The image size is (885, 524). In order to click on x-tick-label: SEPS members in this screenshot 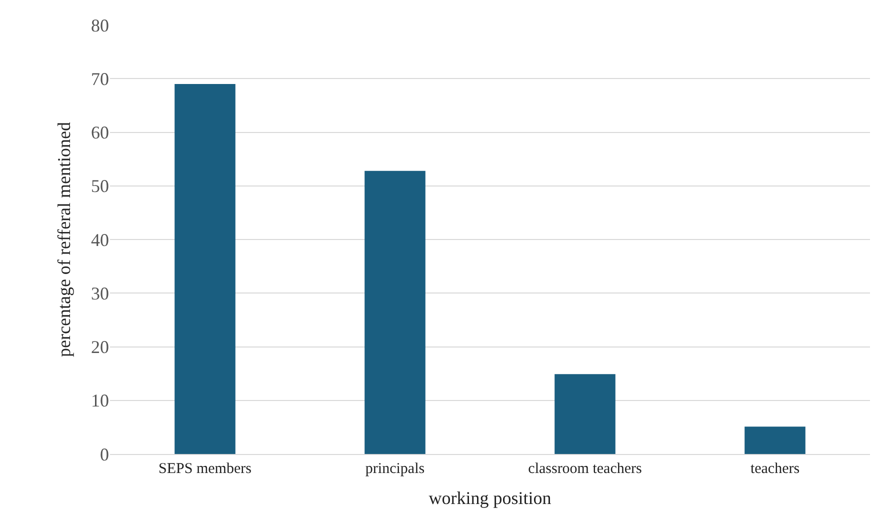, I will do `click(205, 469)`.